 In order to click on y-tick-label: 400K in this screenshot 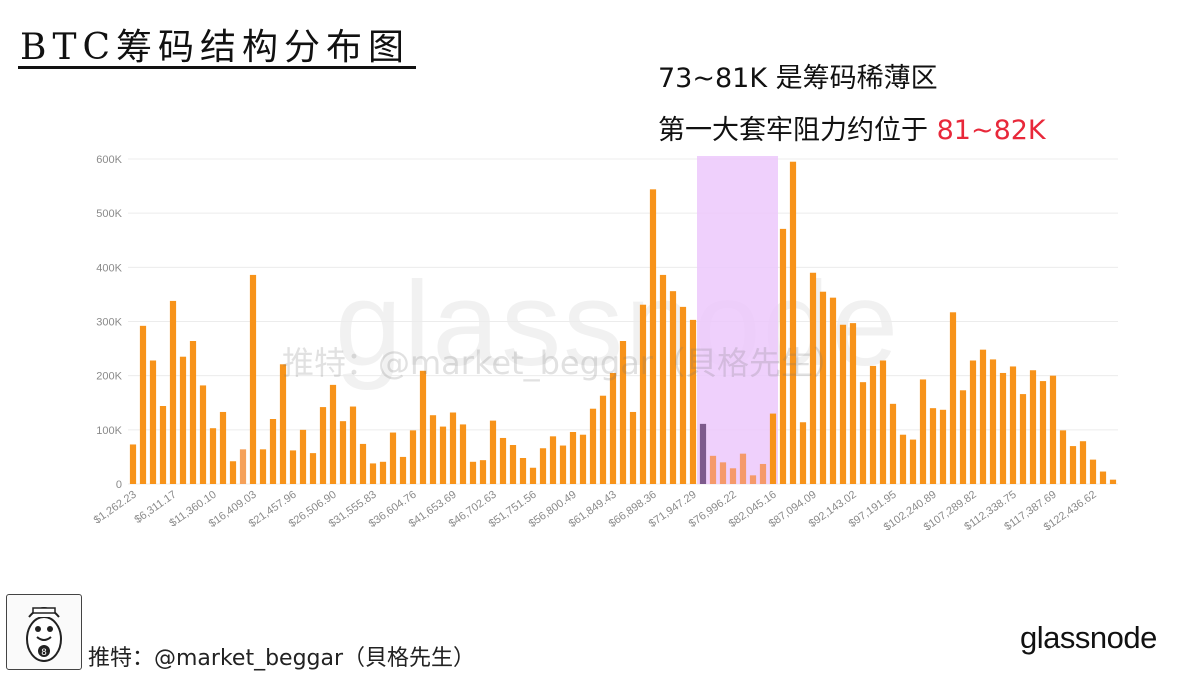, I will do `click(109, 268)`.